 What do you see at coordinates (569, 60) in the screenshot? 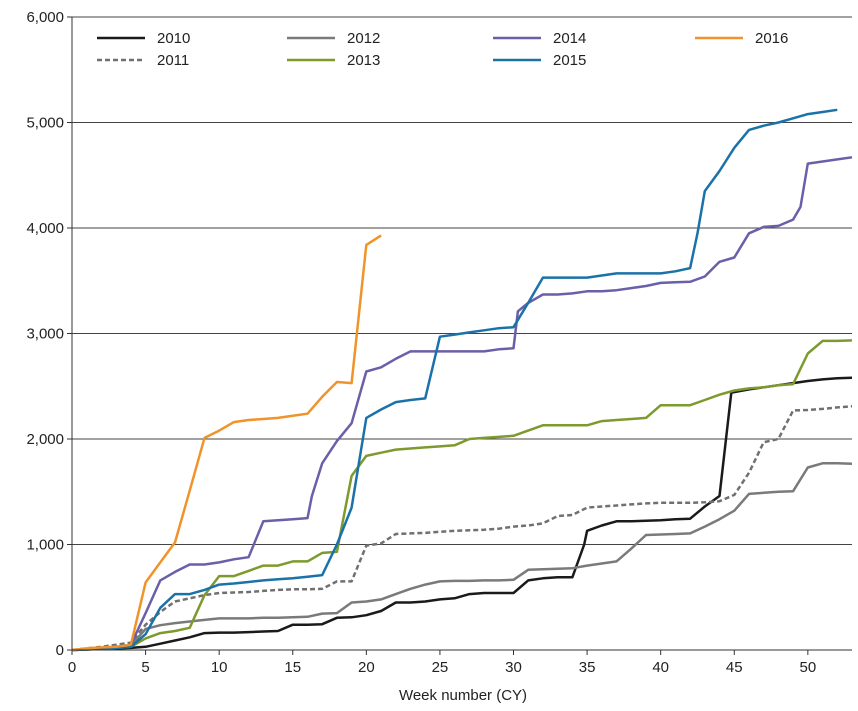
I see `legend-label-2015: 2015` at bounding box center [569, 60].